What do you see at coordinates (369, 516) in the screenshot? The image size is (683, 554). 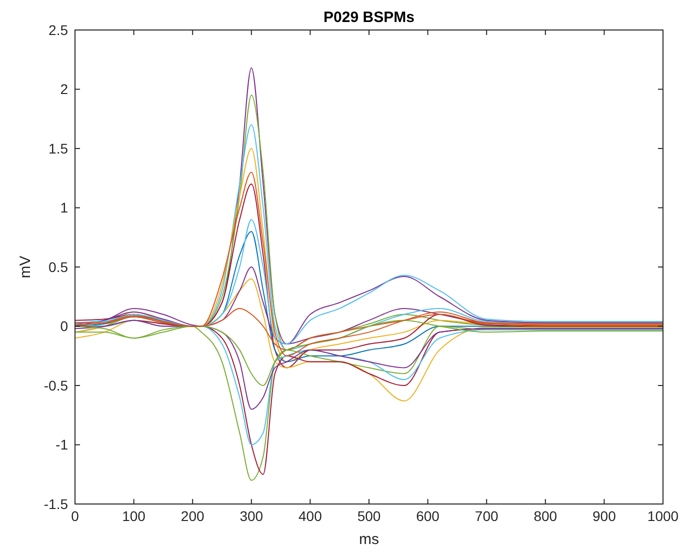 I see `x-tick-label: 500` at bounding box center [369, 516].